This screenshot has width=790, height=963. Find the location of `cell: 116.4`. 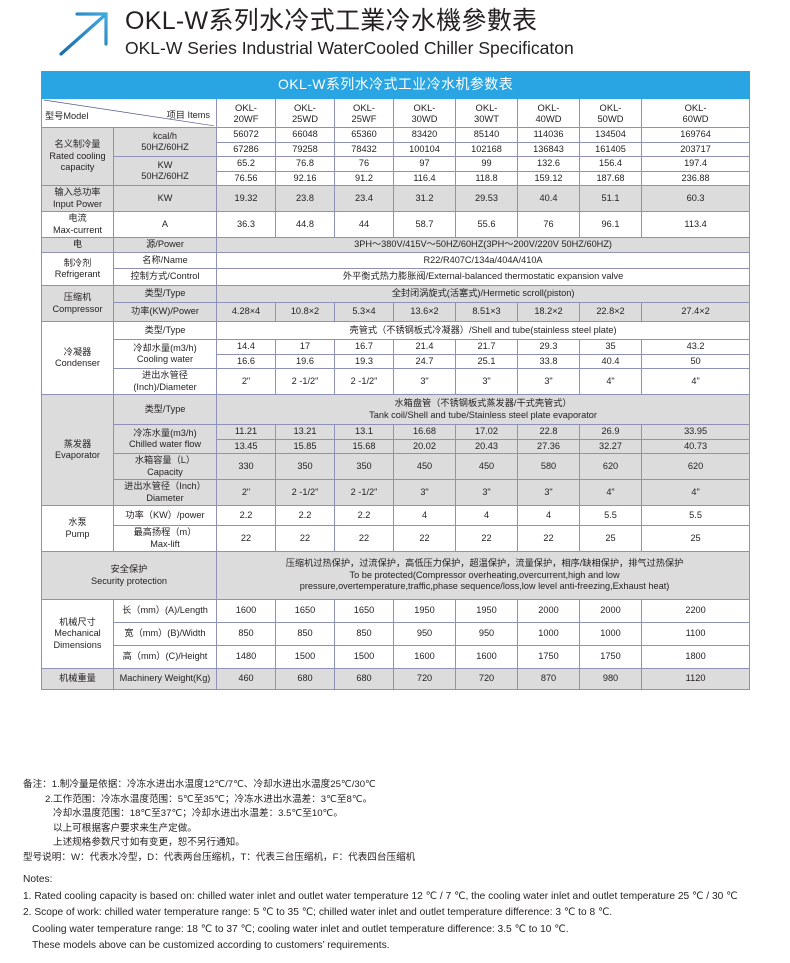

cell: 116.4 is located at coordinates (424, 178).